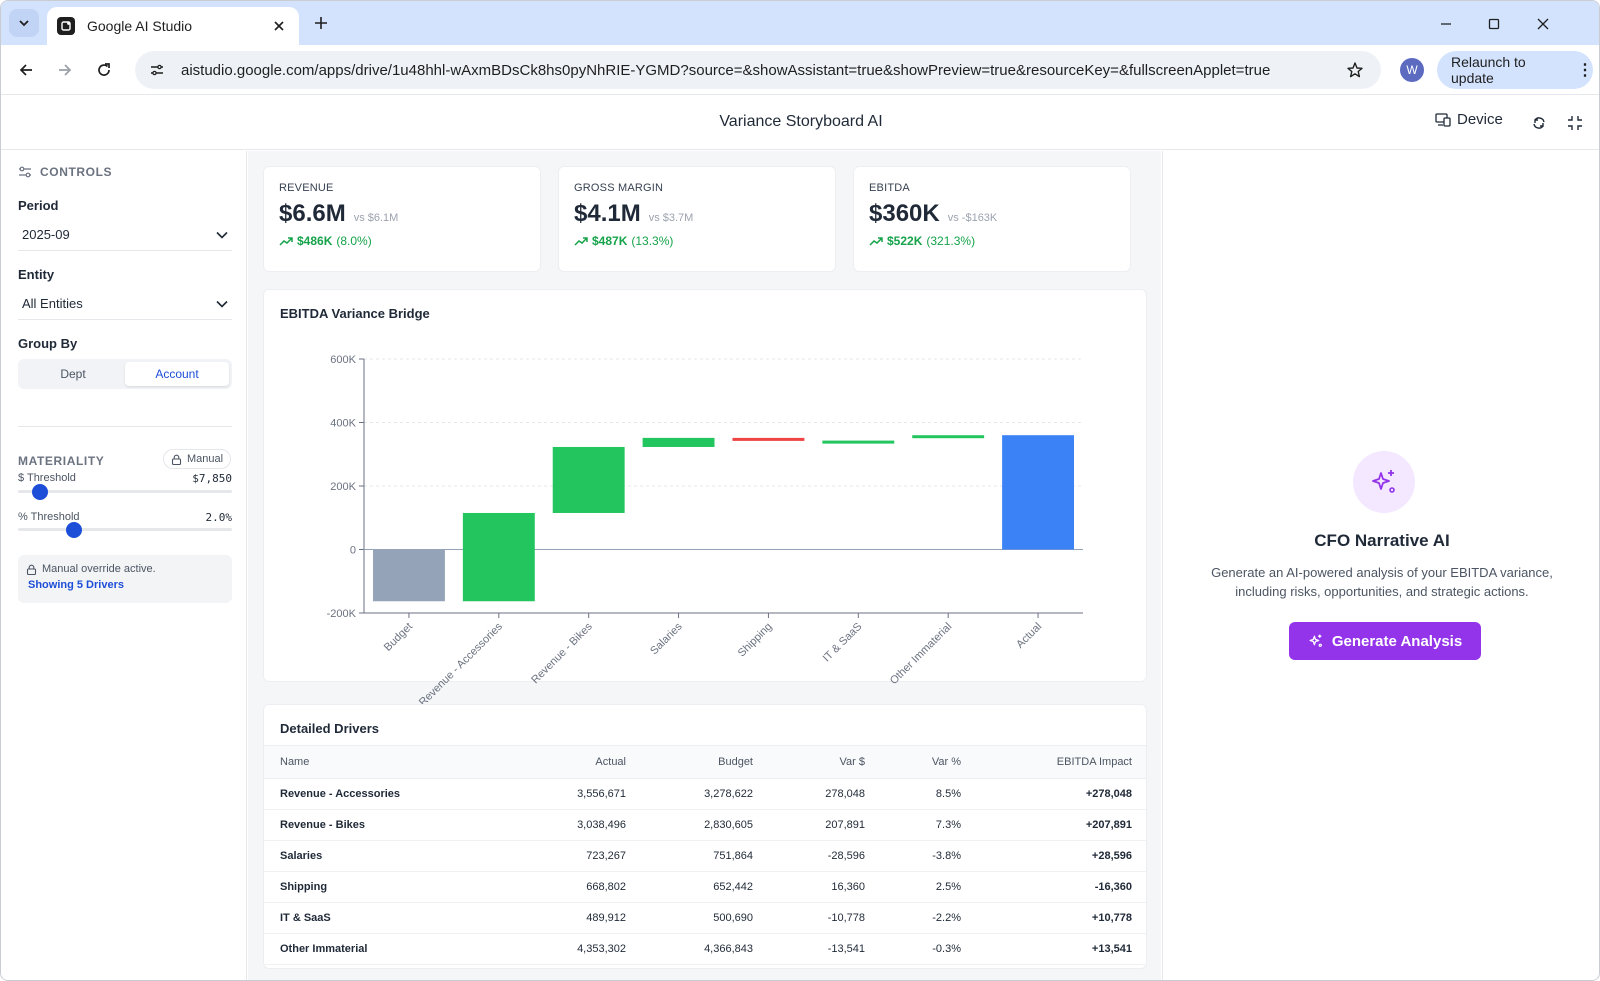 This screenshot has width=1600, height=981. What do you see at coordinates (1053, 918) in the screenshot?
I see `driver-ebitda-impact: +10,778` at bounding box center [1053, 918].